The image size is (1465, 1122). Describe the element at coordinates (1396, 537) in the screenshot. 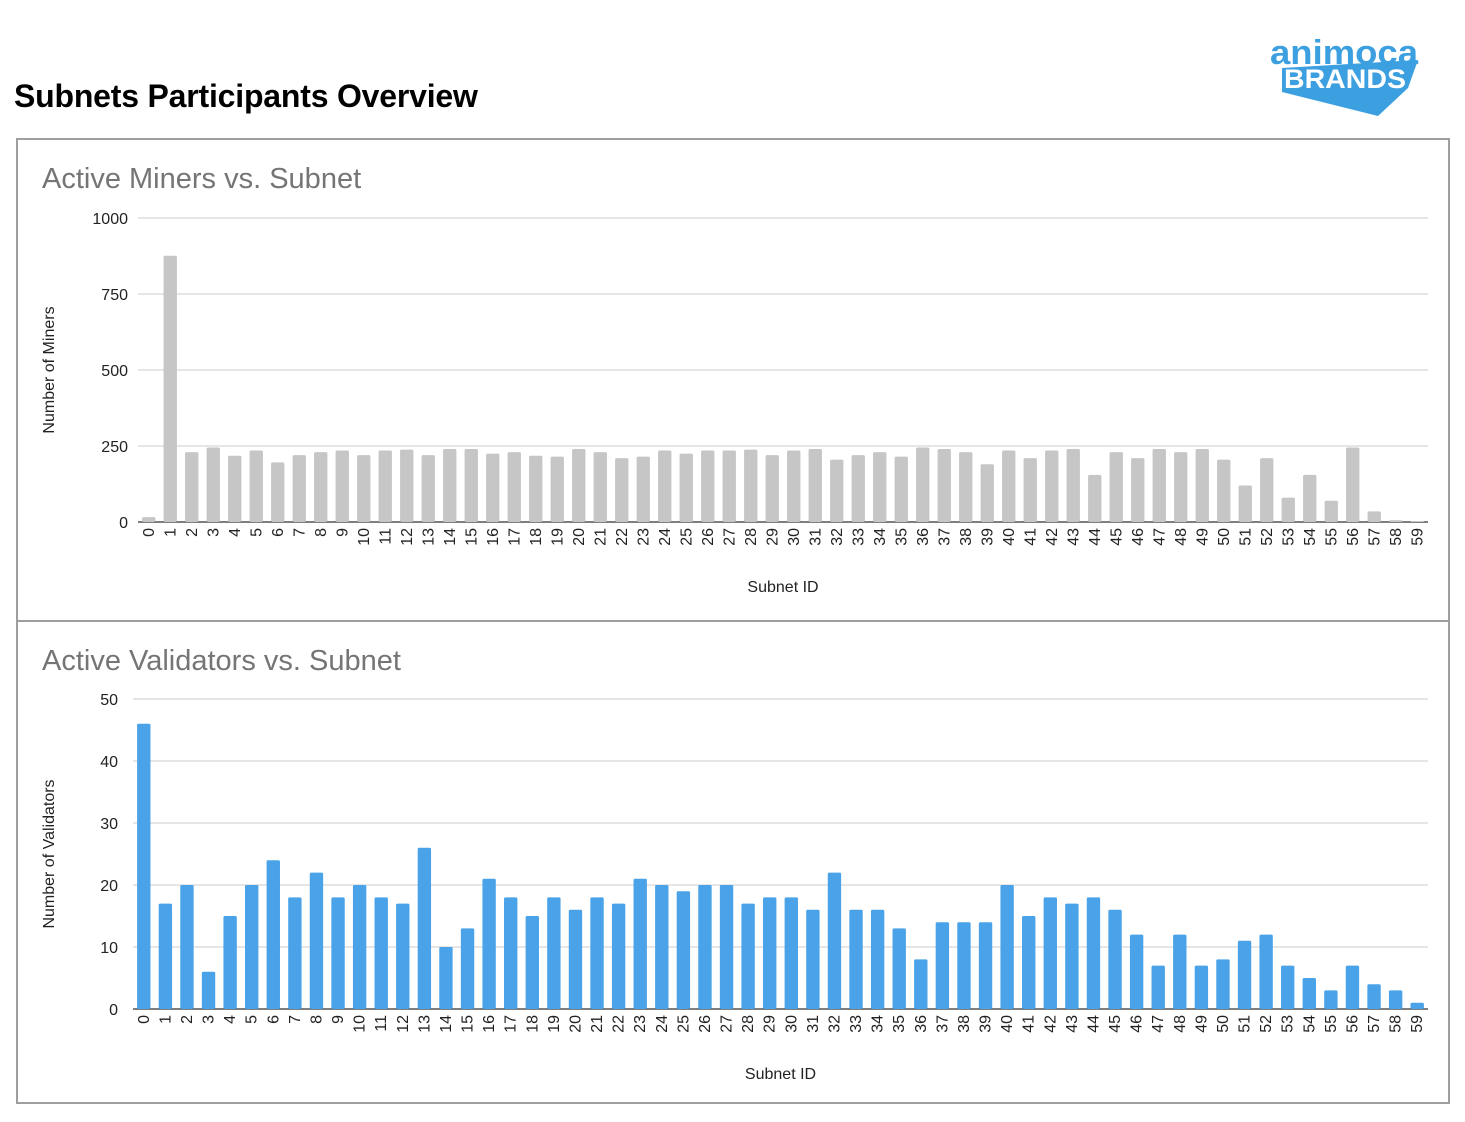

I see `miners-x-tick-label: 58` at that location.